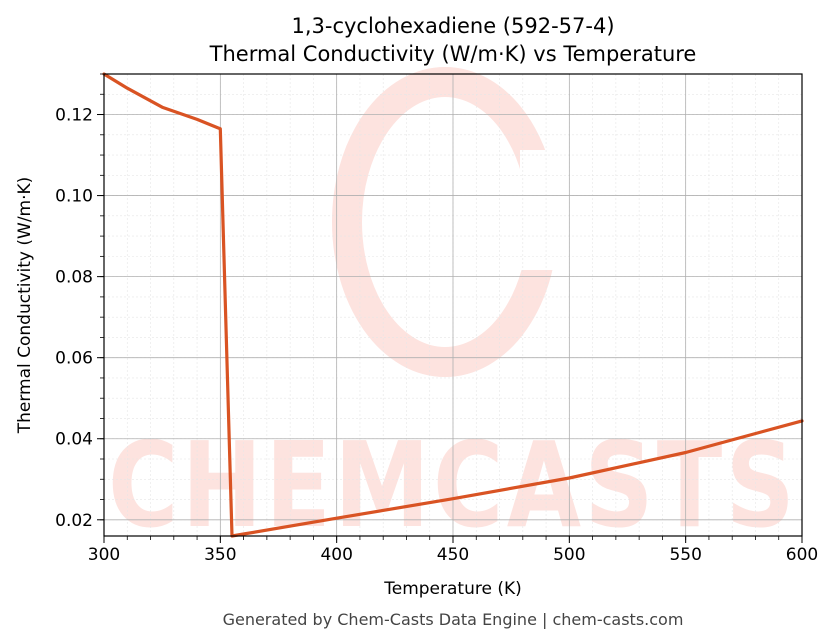  I want to click on x-axis: 300 350 400 450 500 550 600, so click(453, 550).